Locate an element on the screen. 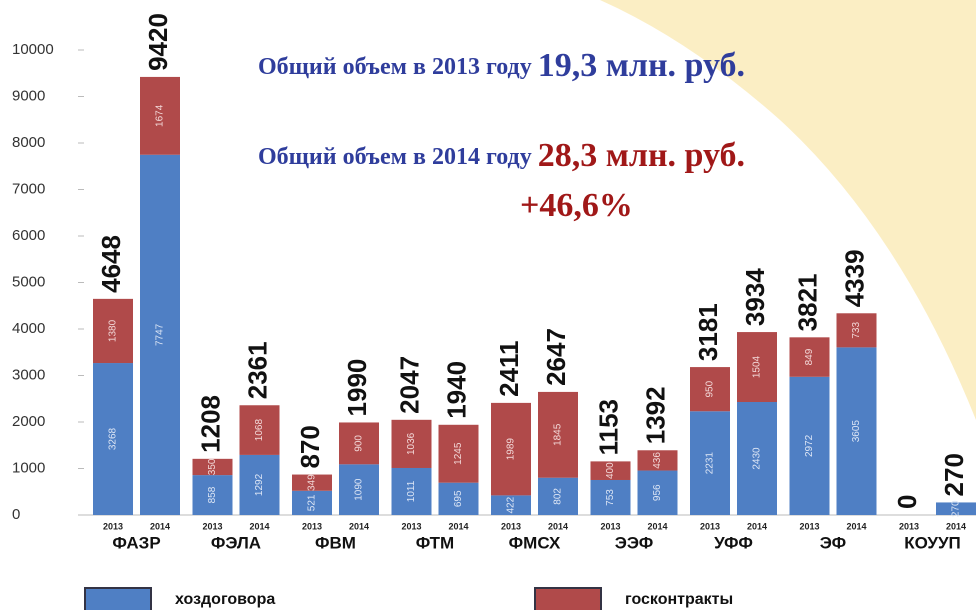 The height and width of the screenshot is (610, 976). annotation: Общий объем в 2014 году 28,3 млн. руб. is located at coordinates (501, 155).